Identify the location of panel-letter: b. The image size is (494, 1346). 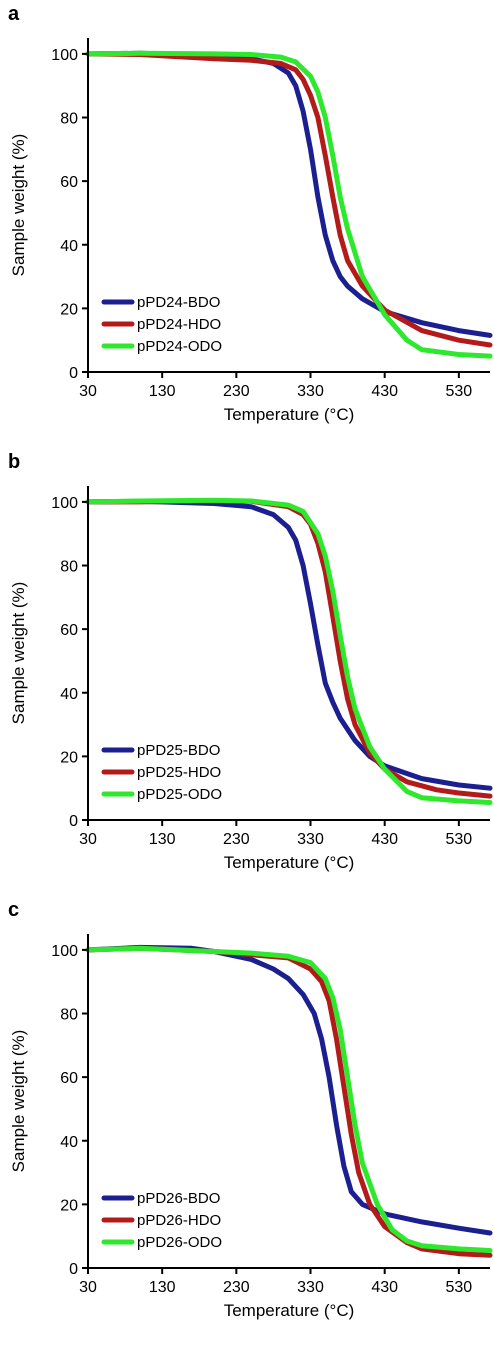
(14, 462).